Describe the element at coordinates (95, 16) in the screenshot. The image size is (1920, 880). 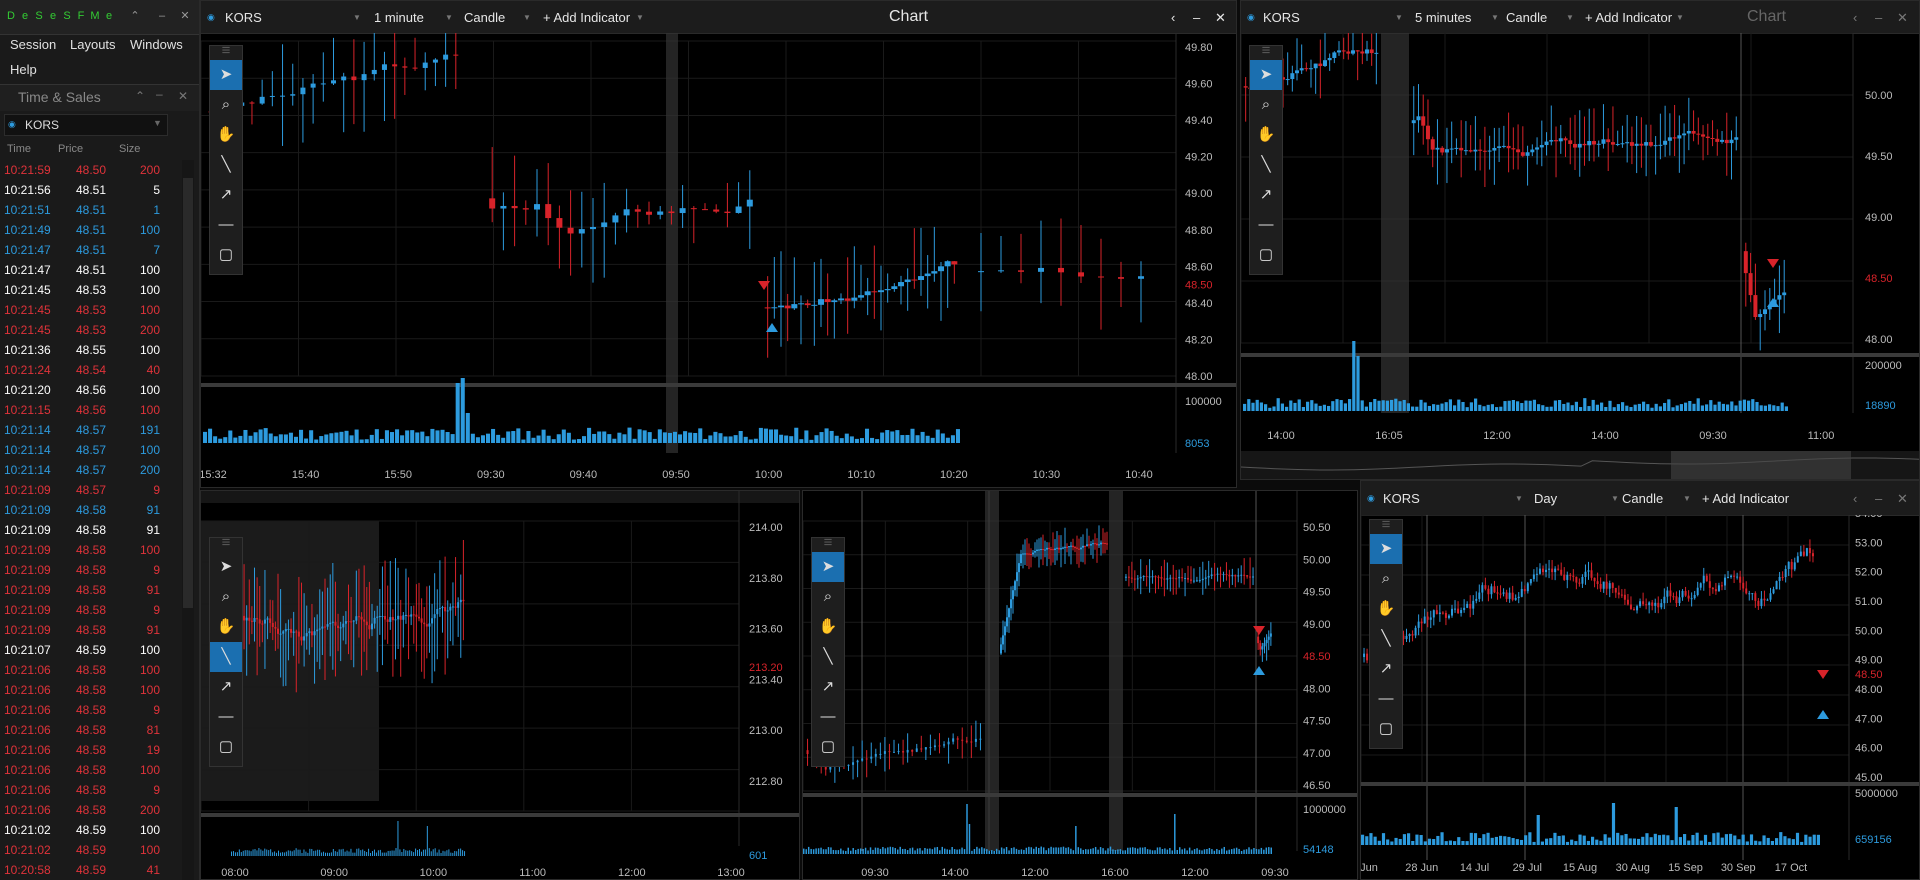
I see `app-icon: M` at that location.